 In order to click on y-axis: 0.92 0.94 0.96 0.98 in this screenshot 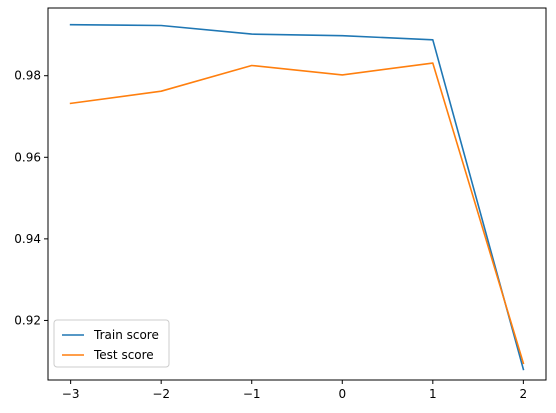, I will do `click(31, 198)`.